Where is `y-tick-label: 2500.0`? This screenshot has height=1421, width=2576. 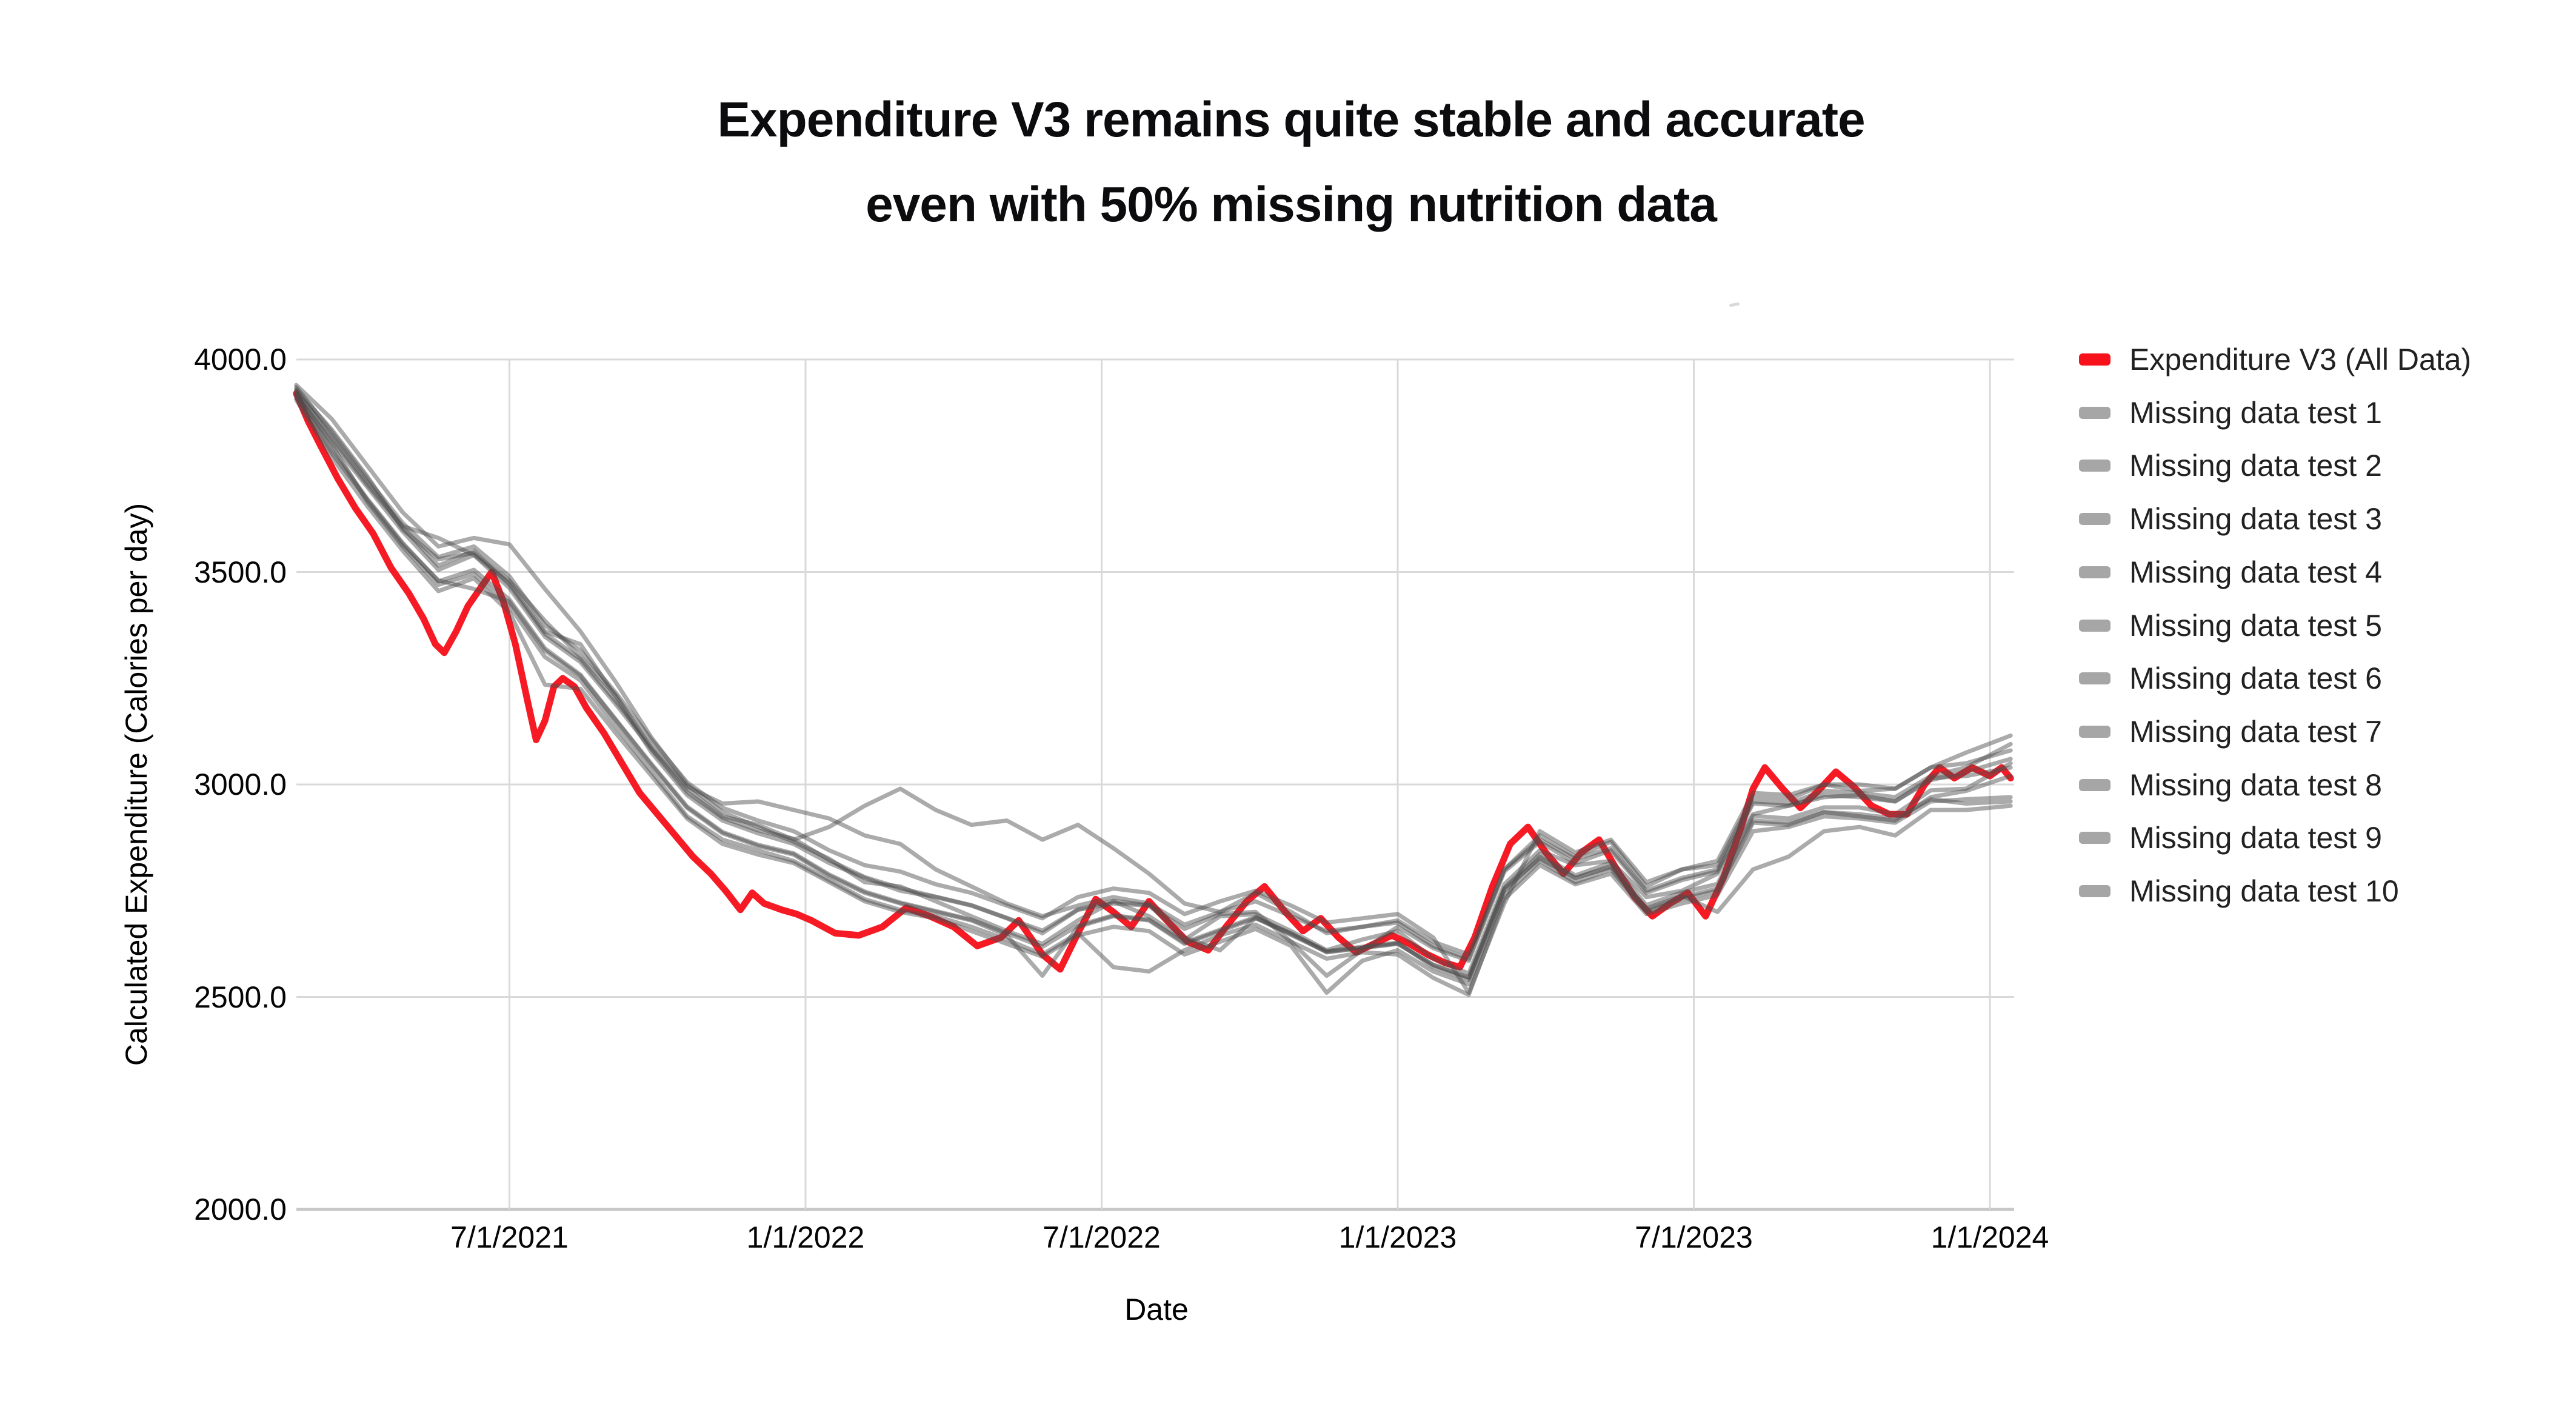 y-tick-label: 2500.0 is located at coordinates (240, 997).